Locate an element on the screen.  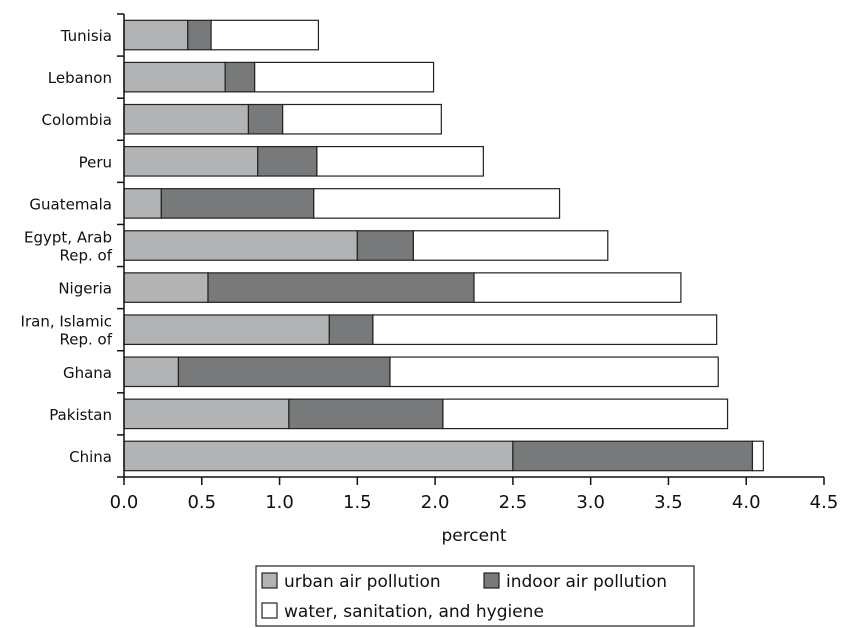
category-label: China is located at coordinates (90, 457).